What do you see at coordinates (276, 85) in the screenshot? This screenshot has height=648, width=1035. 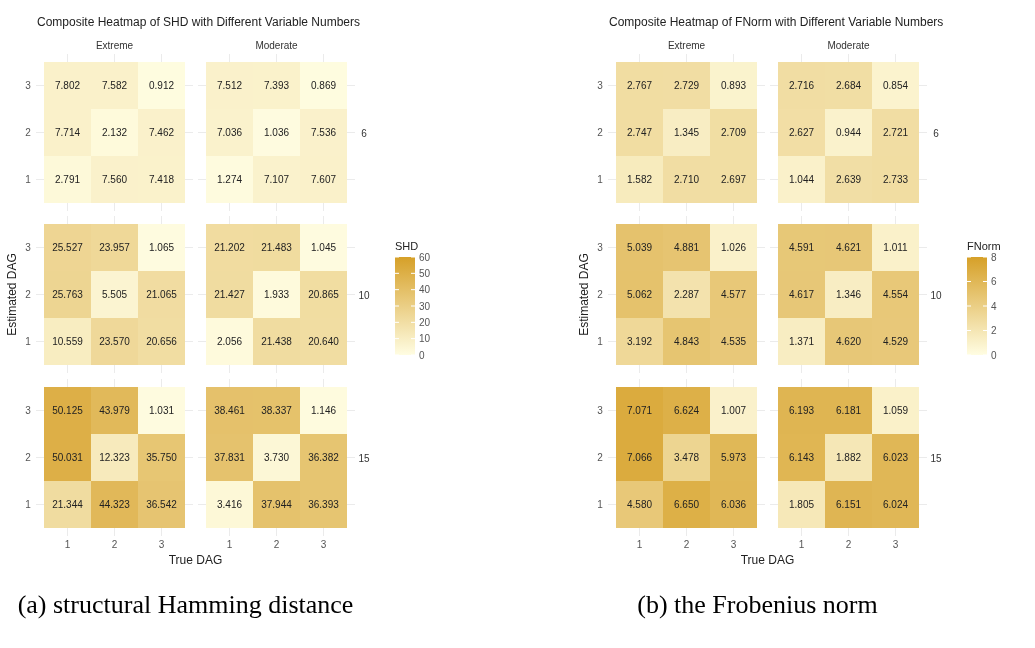 I see `data-label: 7.393` at bounding box center [276, 85].